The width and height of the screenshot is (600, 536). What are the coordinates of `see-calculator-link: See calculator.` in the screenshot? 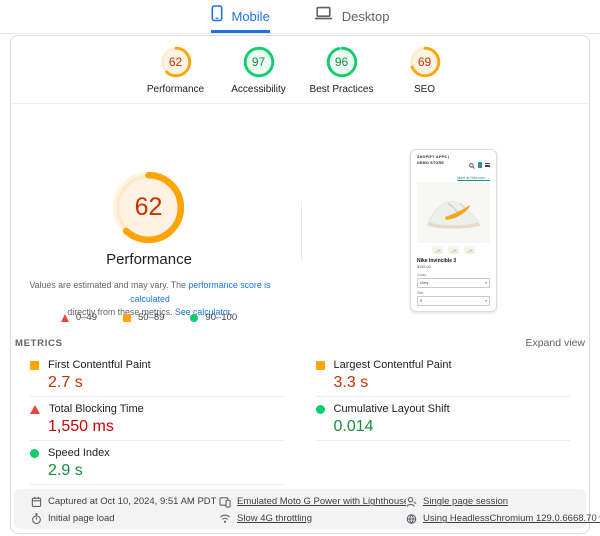 It's located at (203, 312).